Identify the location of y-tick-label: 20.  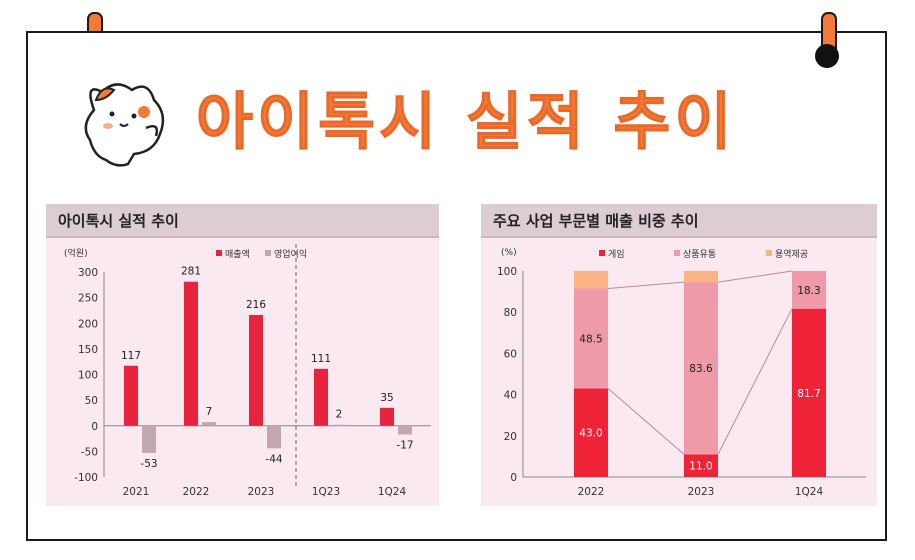
(510, 437).